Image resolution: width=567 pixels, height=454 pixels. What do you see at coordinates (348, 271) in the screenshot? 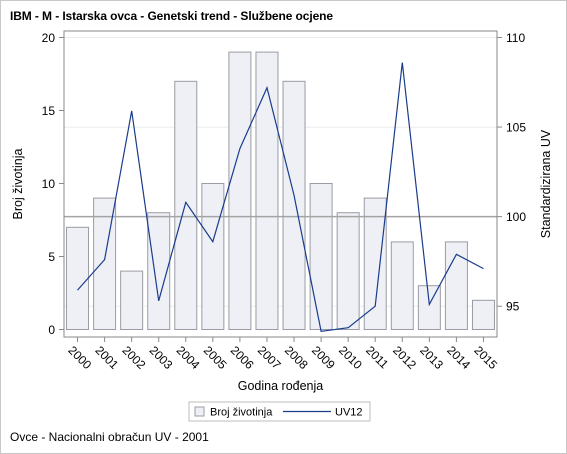
I see `bar-2010` at bounding box center [348, 271].